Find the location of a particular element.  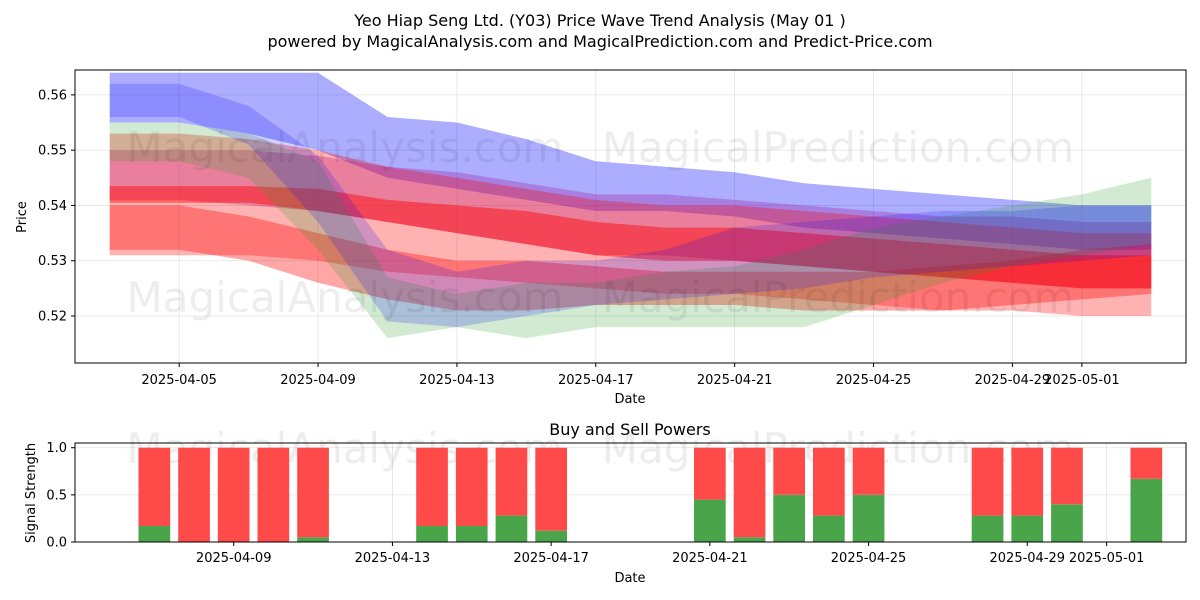

signal-chart-title: Buy and Sell Powers is located at coordinates (630, 429).